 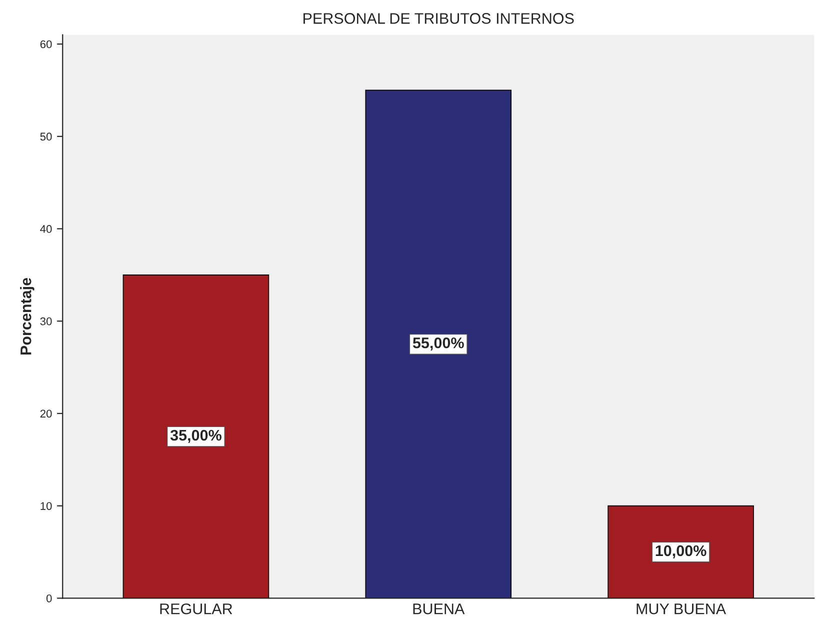 I want to click on y-tick-label: 10, so click(x=46, y=506).